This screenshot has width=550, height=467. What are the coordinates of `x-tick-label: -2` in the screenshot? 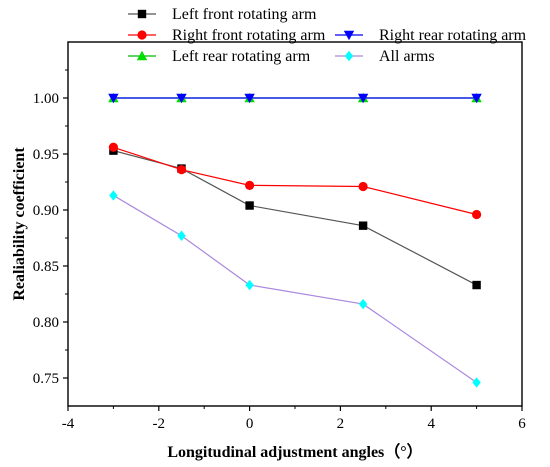 It's located at (159, 424).